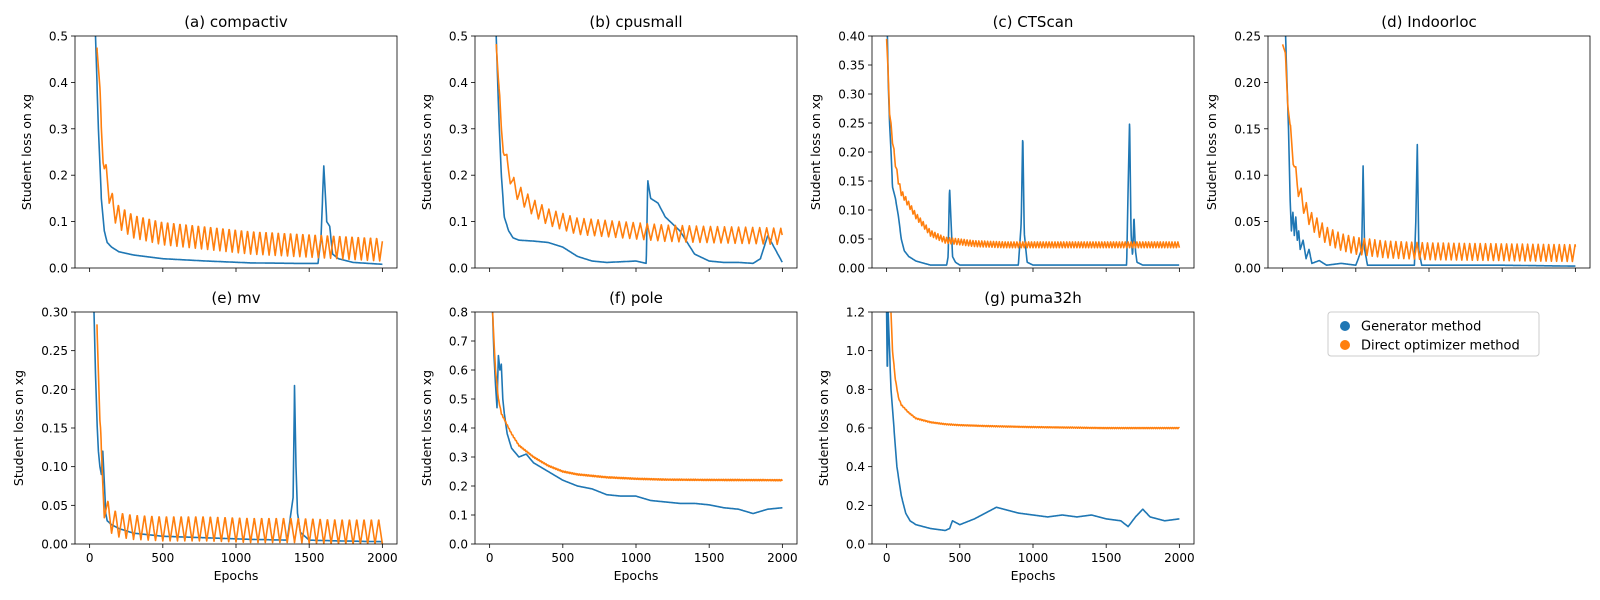  I want to click on y-tick-label: 0.7, so click(458, 342).